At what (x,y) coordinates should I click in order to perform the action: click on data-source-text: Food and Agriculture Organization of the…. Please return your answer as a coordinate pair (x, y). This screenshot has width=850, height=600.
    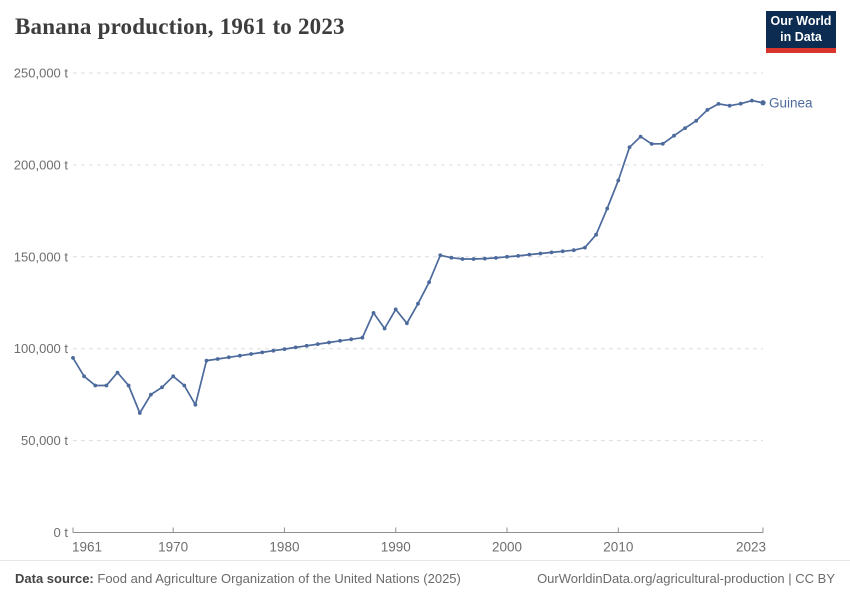
    Looking at the image, I should click on (279, 578).